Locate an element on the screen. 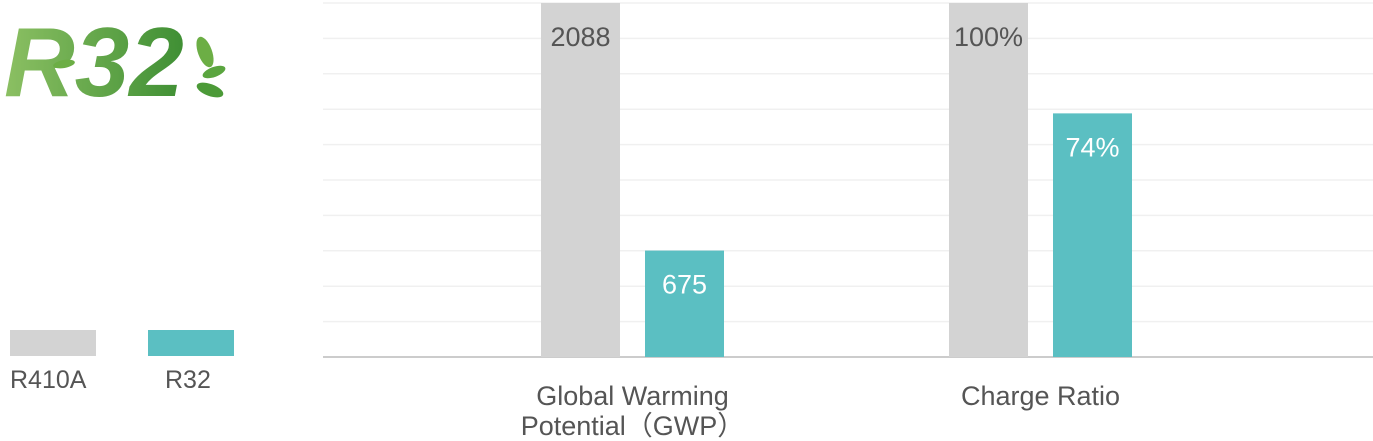 The image size is (1373, 441). data-label: 2088 is located at coordinates (580, 37).